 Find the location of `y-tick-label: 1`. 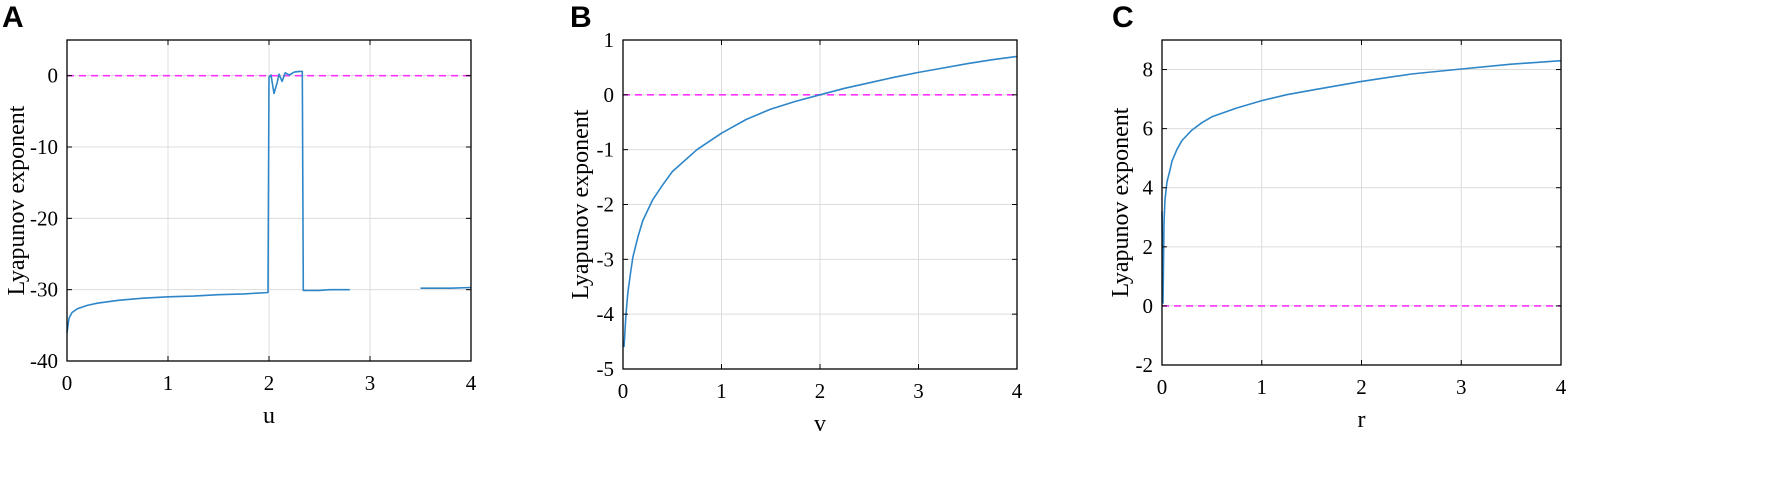

y-tick-label: 1 is located at coordinates (609, 40).